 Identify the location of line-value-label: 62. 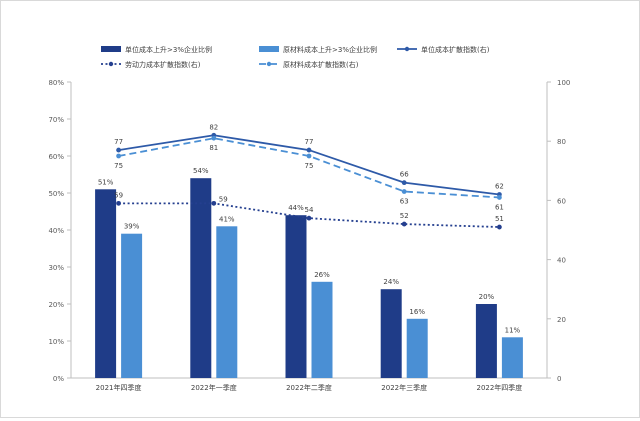
(499, 186).